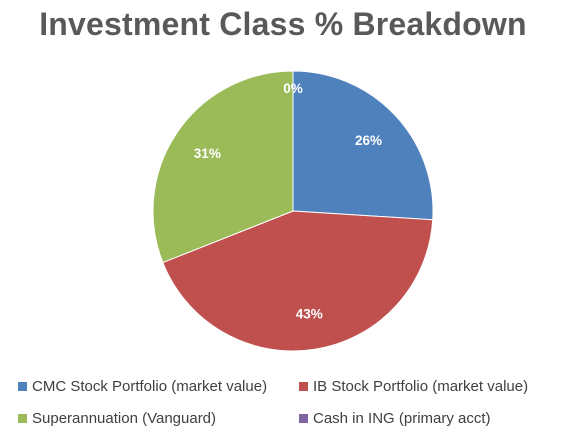  Describe the element at coordinates (150, 386) in the screenshot. I see `legend-label: CMC Stock Portfolio (market value)` at that location.